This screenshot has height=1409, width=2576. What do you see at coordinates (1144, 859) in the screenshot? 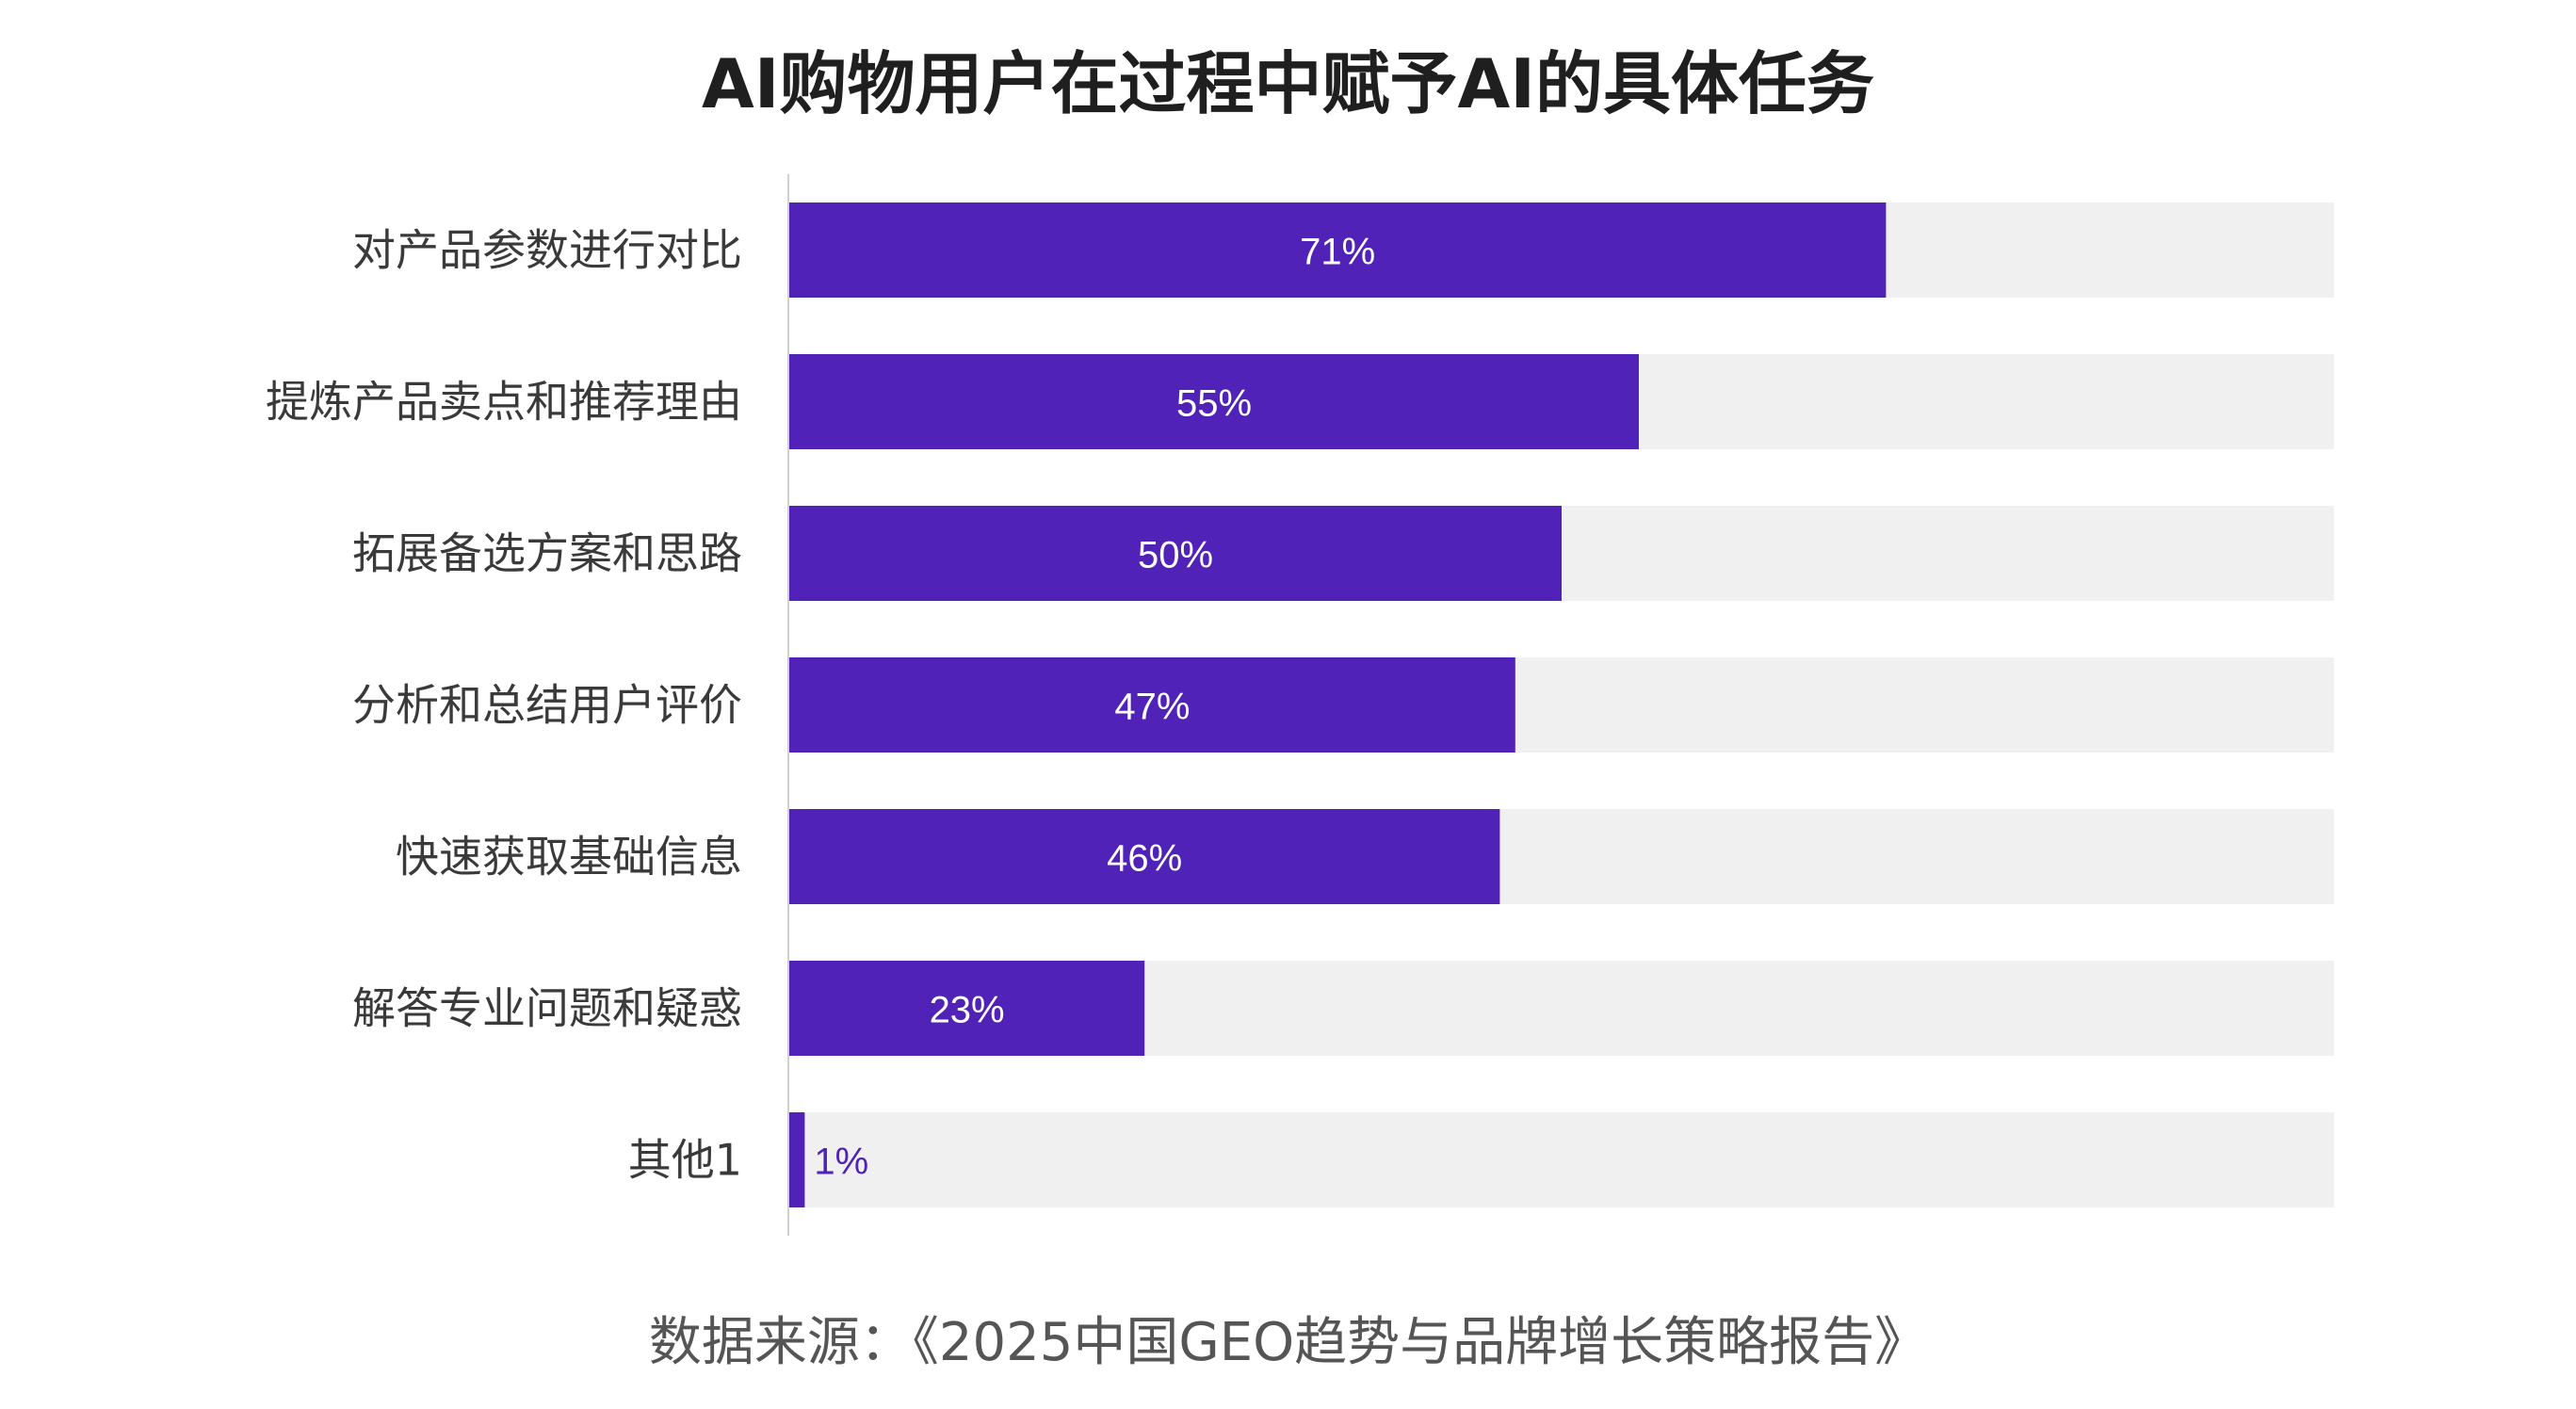
I see `data-label: 46%` at bounding box center [1144, 859].